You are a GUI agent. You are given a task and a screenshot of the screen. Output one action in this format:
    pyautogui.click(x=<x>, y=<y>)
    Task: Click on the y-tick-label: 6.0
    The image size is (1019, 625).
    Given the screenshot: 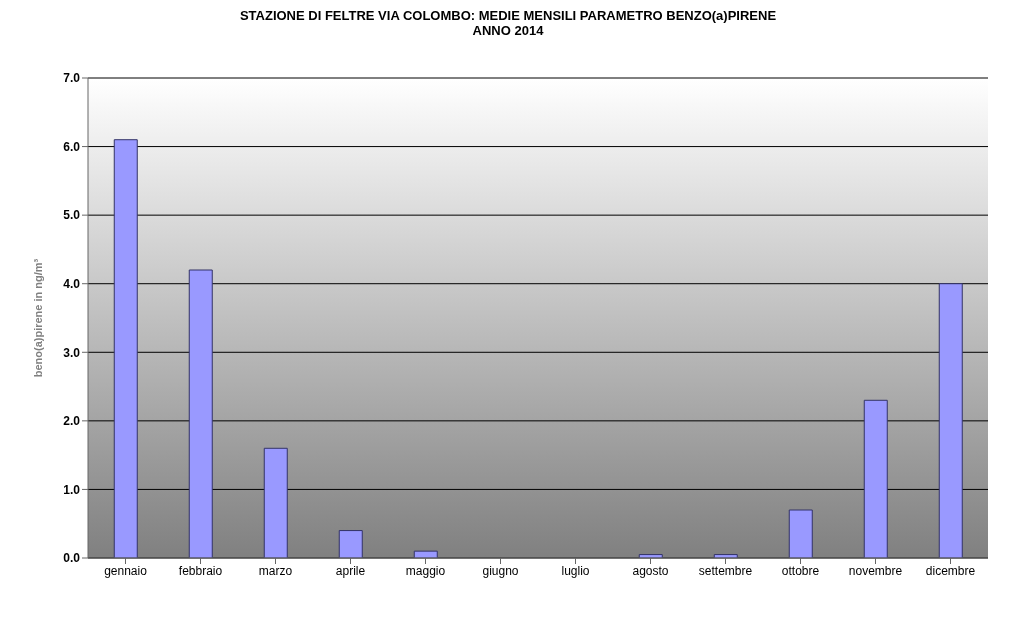 What is the action you would take?
    pyautogui.click(x=72, y=146)
    